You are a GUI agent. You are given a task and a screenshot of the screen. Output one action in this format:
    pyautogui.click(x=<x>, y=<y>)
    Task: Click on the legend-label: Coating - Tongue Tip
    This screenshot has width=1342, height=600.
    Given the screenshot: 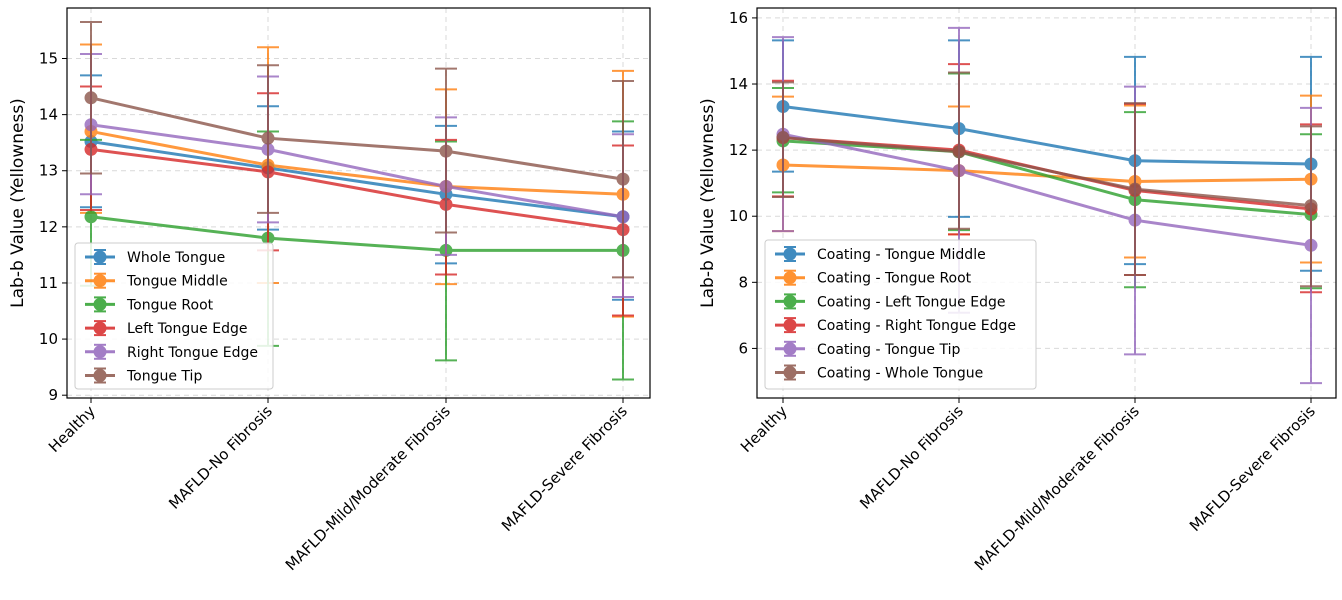 What is the action you would take?
    pyautogui.click(x=888, y=350)
    